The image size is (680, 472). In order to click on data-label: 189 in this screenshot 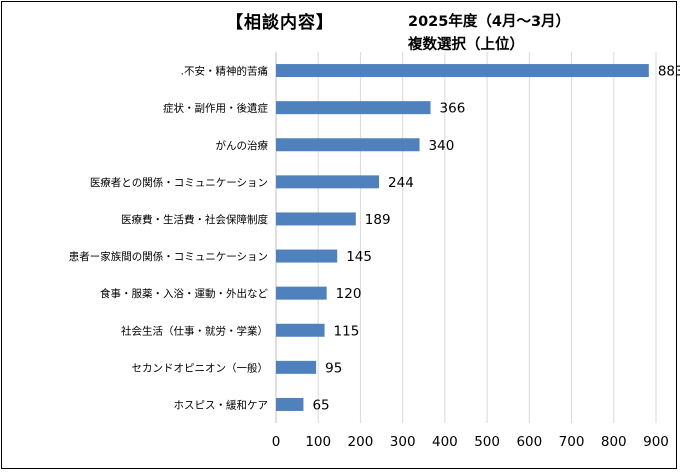, I will do `click(378, 220)`.